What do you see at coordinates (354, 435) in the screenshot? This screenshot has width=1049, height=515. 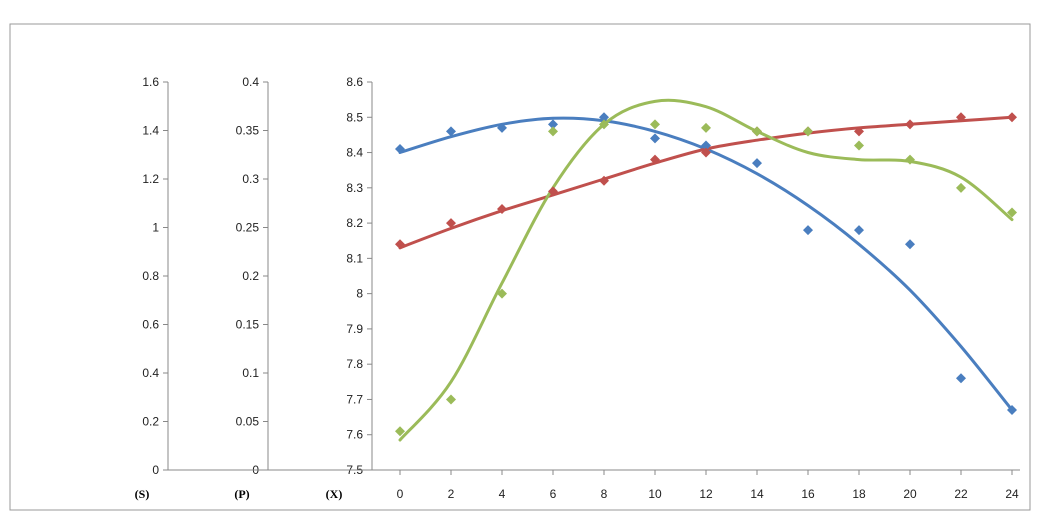 I see `y-tick-label: 7.6` at bounding box center [354, 435].